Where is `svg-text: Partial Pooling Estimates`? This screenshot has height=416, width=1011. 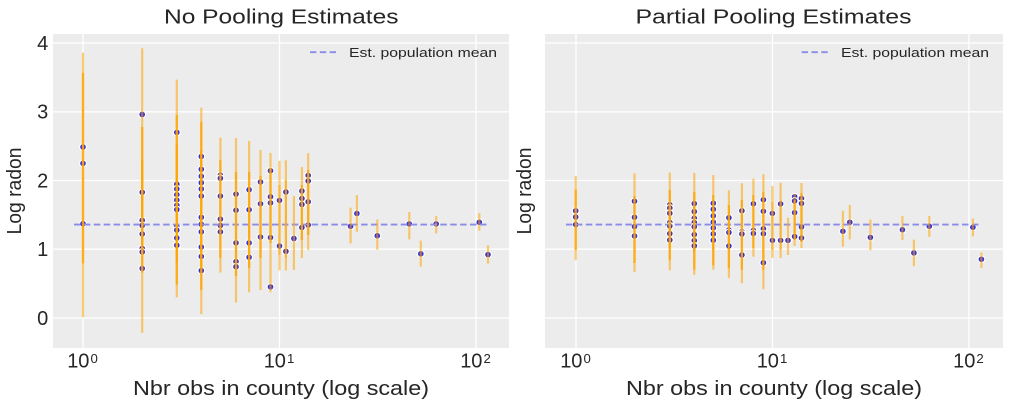
svg-text: Partial Pooling Estimates is located at coordinates (774, 18).